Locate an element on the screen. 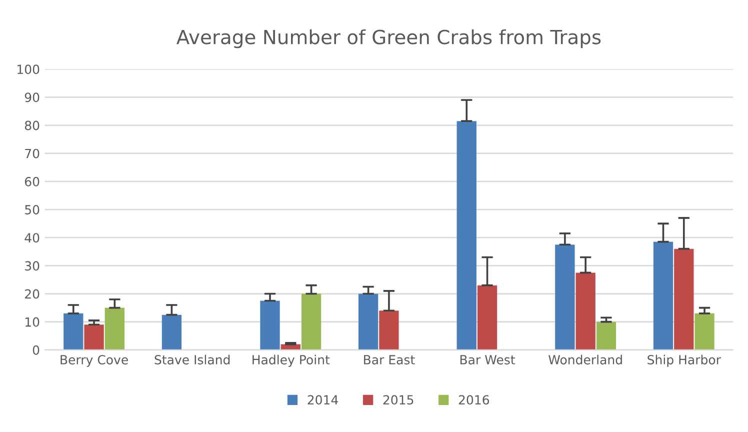 This screenshot has height=432, width=748. x-tick-label: Ship Harbor is located at coordinates (684, 360).